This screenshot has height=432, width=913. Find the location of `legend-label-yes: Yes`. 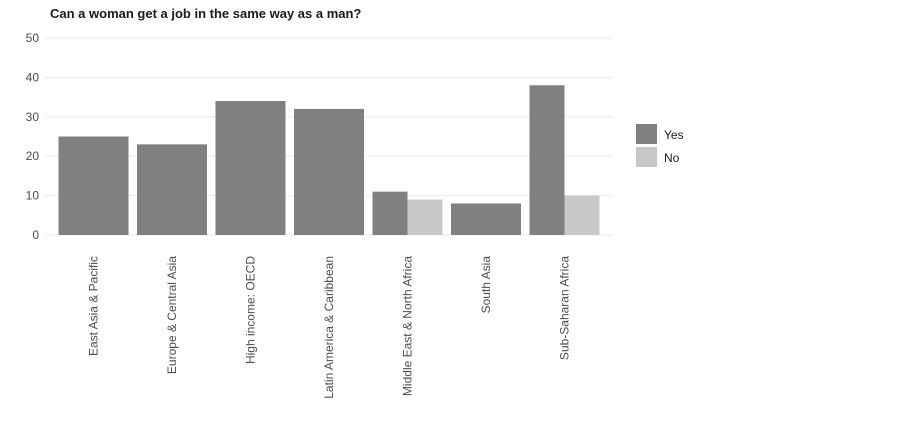

legend-label-yes: Yes is located at coordinates (674, 135).